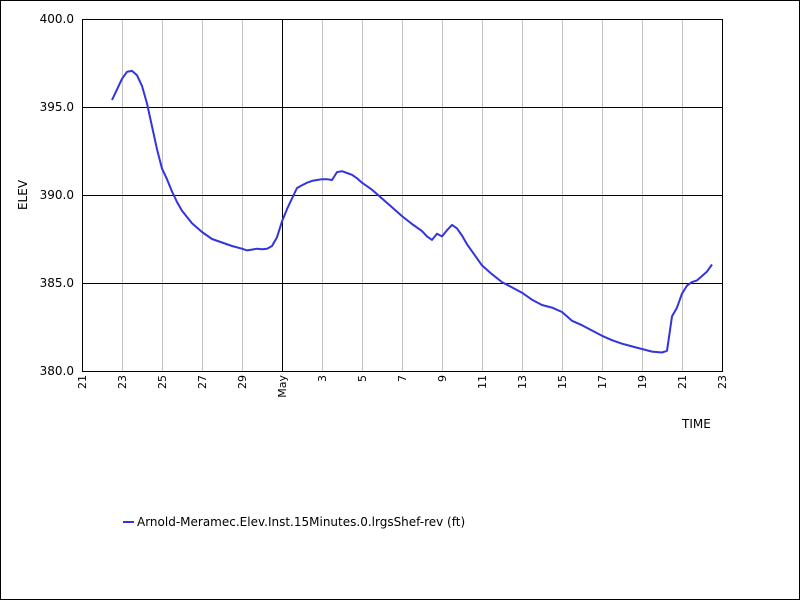  Describe the element at coordinates (322, 378) in the screenshot. I see `x-tick-label: 3` at that location.